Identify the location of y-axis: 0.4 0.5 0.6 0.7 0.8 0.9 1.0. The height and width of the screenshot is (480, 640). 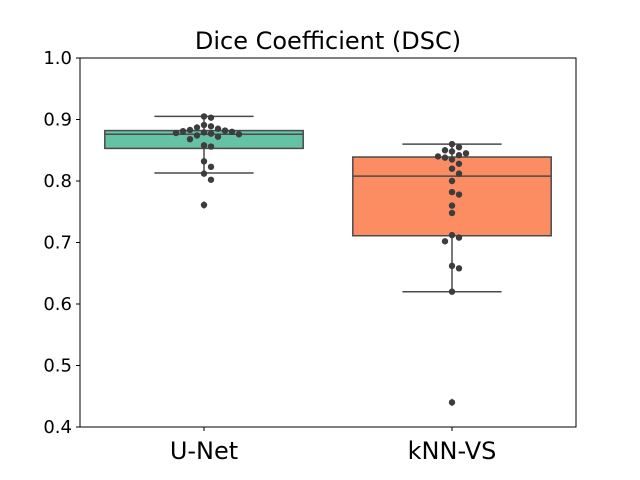
(61, 243).